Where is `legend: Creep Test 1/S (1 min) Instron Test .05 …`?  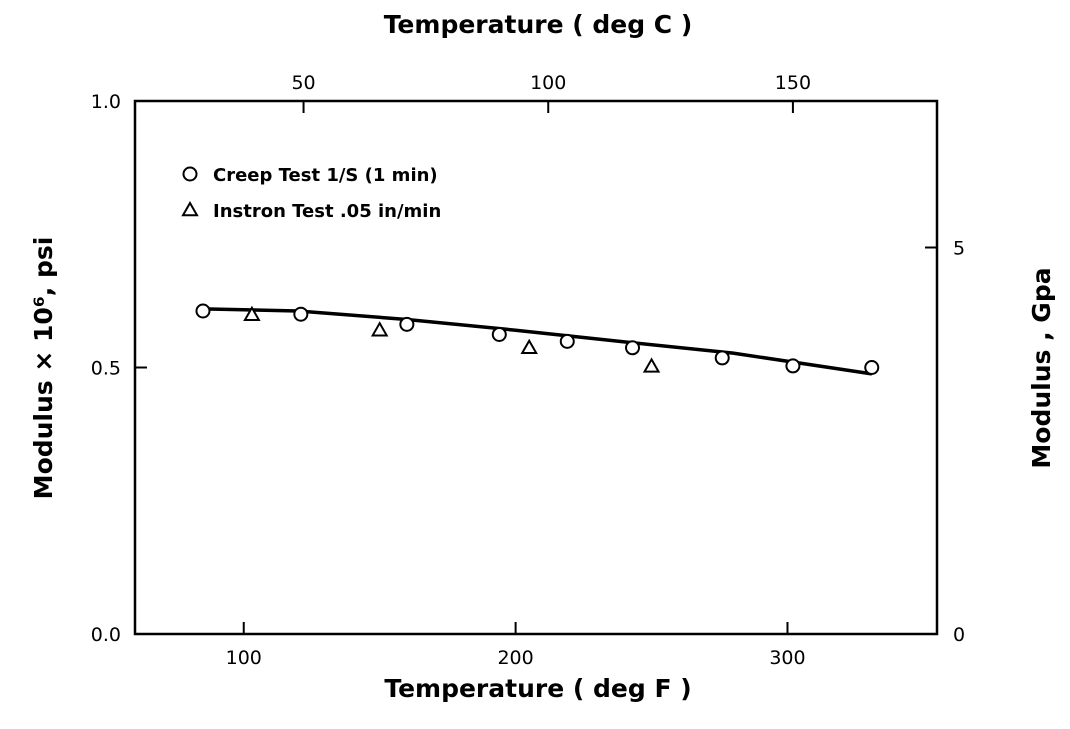 legend: Creep Test 1/S (1 min) Instron Test .05 … is located at coordinates (311, 193).